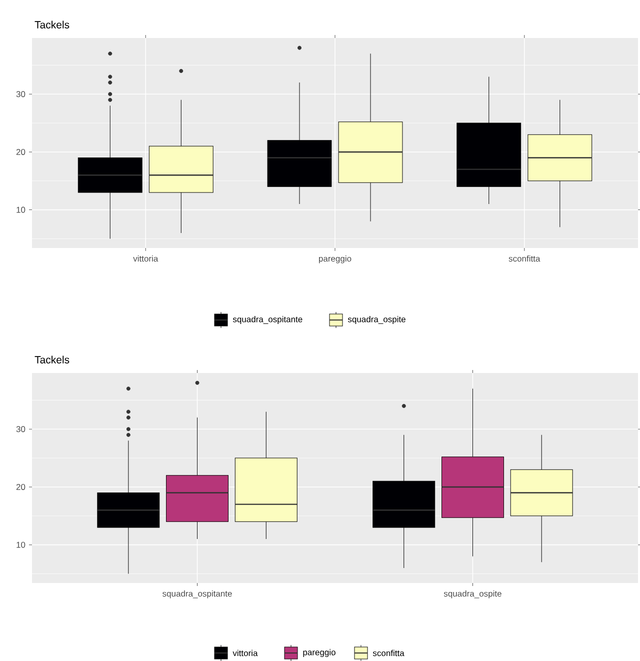  I want to click on legend-label: pareggio, so click(319, 653).